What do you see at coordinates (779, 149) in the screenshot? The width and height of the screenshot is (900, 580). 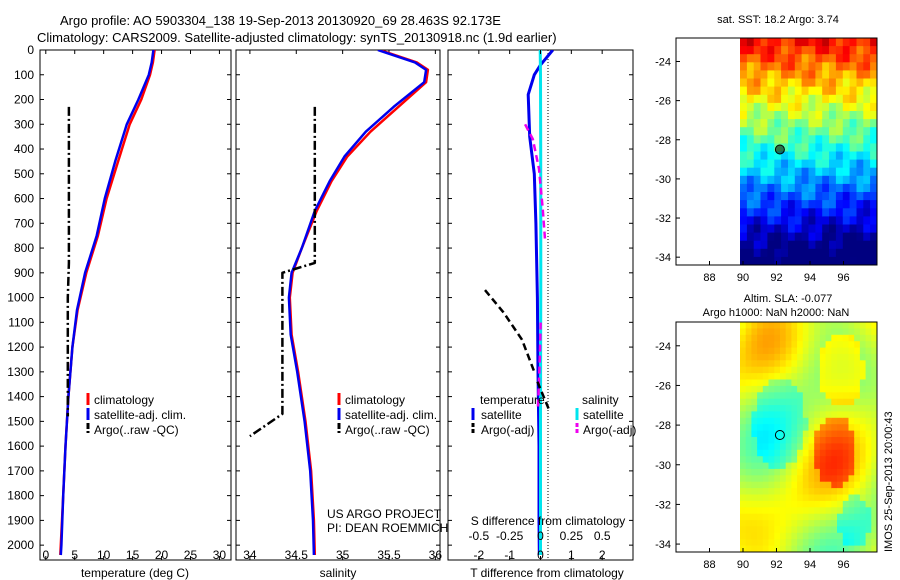 I see `argo-float-marker` at bounding box center [779, 149].